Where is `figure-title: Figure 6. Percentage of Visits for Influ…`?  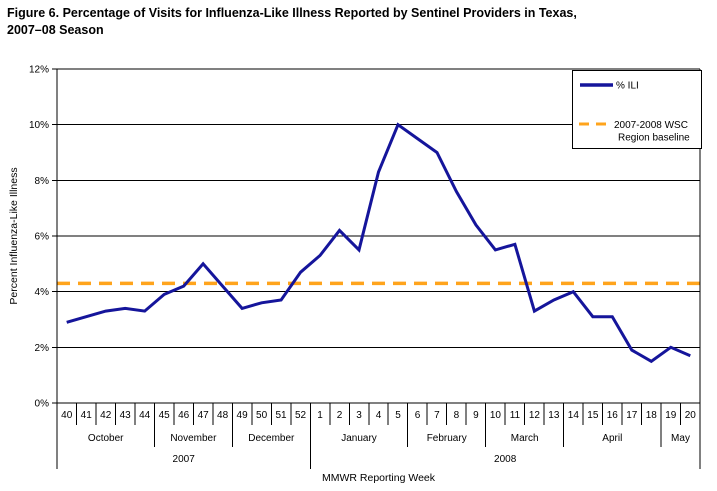 figure-title: Figure 6. Percentage of Visits for Influ… is located at coordinates (357, 21).